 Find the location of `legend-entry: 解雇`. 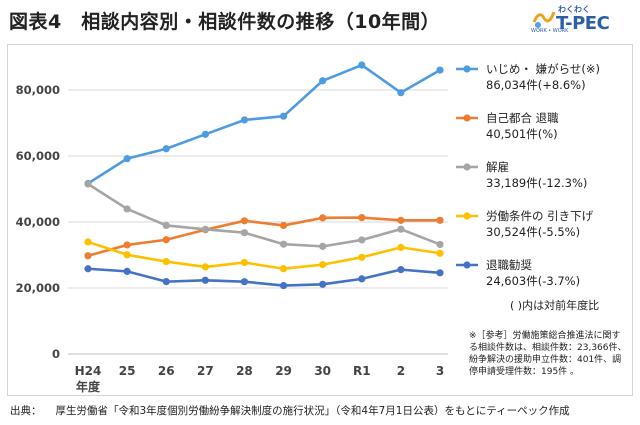

legend-entry: 解雇 is located at coordinates (497, 167).